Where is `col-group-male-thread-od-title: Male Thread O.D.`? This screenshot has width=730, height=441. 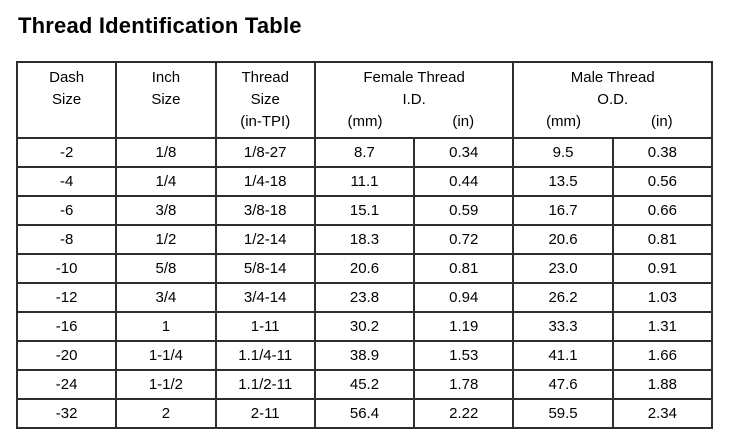
col-group-male-thread-od-title: Male Thread O.D. is located at coordinates (612, 88).